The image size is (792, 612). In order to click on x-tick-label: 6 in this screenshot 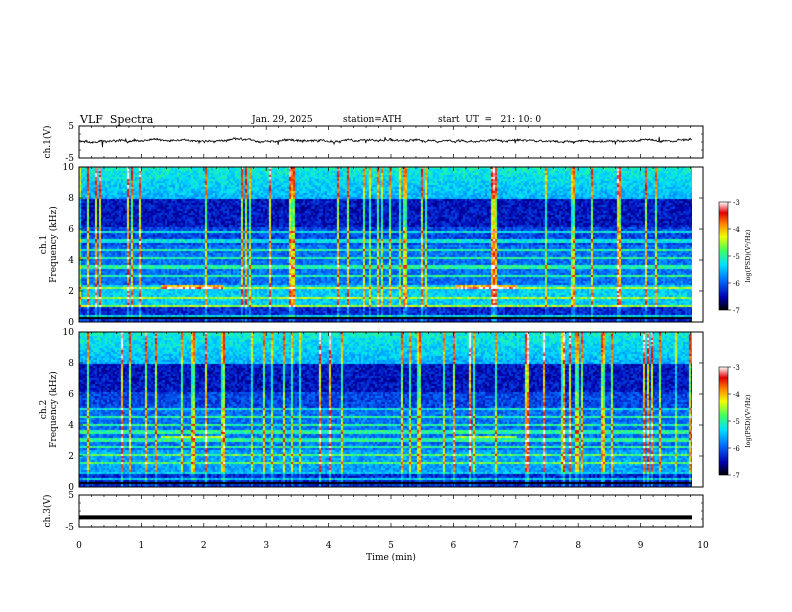, I will do `click(454, 546)`.